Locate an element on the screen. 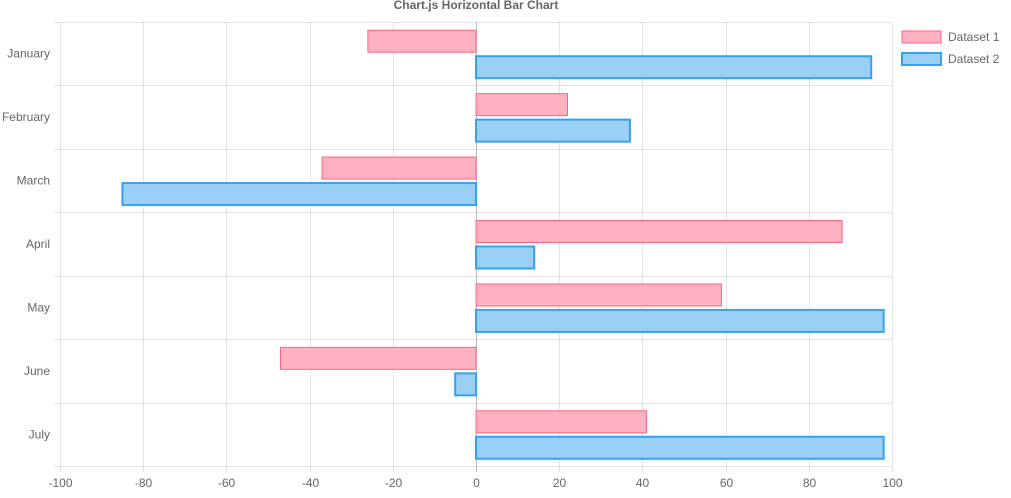  x-tick-label: 100 is located at coordinates (892, 483).